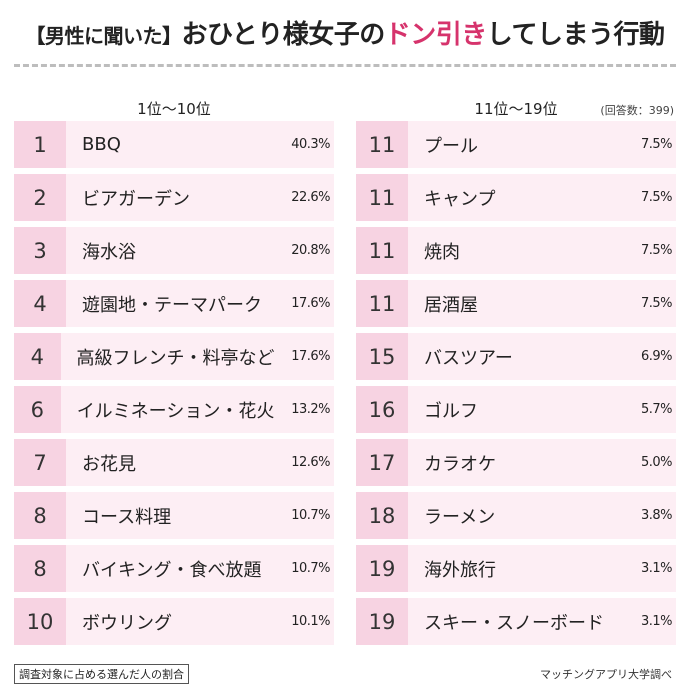 The image size is (690, 692). I want to click on ranking-row: 8 バイキング・食べ放題 10.7%, so click(174, 568).